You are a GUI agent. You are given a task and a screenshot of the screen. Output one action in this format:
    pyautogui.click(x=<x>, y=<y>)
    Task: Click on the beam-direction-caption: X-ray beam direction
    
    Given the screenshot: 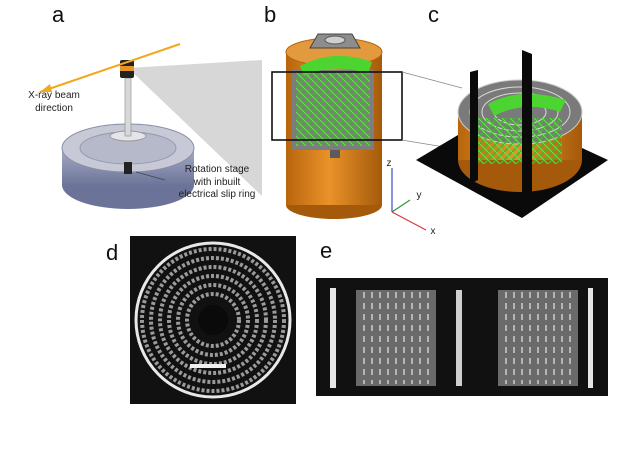 What is the action you would take?
    pyautogui.click(x=54, y=102)
    